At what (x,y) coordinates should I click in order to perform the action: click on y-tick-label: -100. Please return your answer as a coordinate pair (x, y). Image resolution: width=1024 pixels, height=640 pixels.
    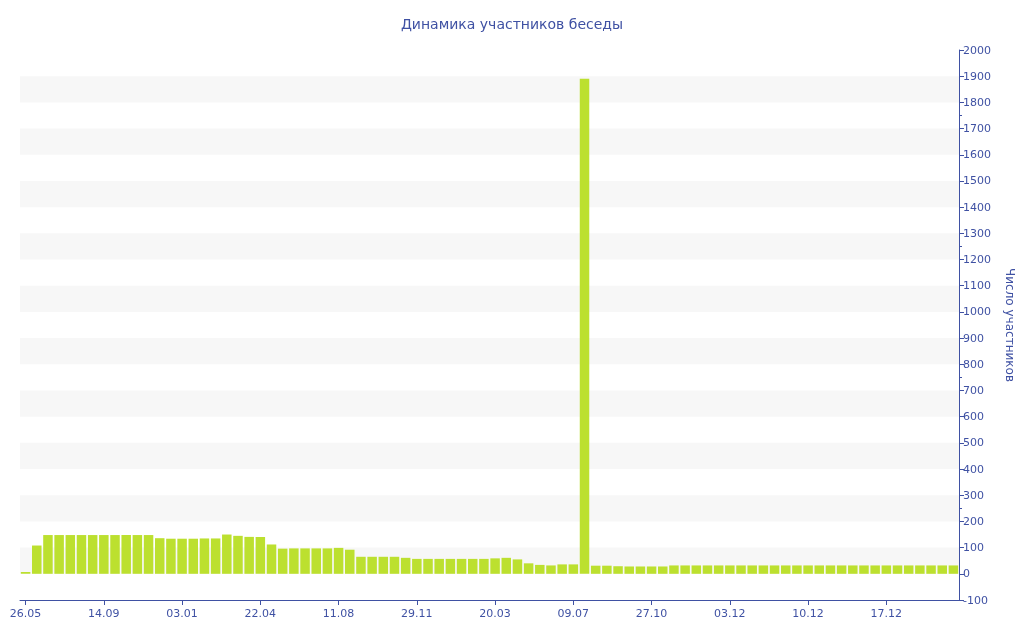
    Looking at the image, I should click on (975, 600).